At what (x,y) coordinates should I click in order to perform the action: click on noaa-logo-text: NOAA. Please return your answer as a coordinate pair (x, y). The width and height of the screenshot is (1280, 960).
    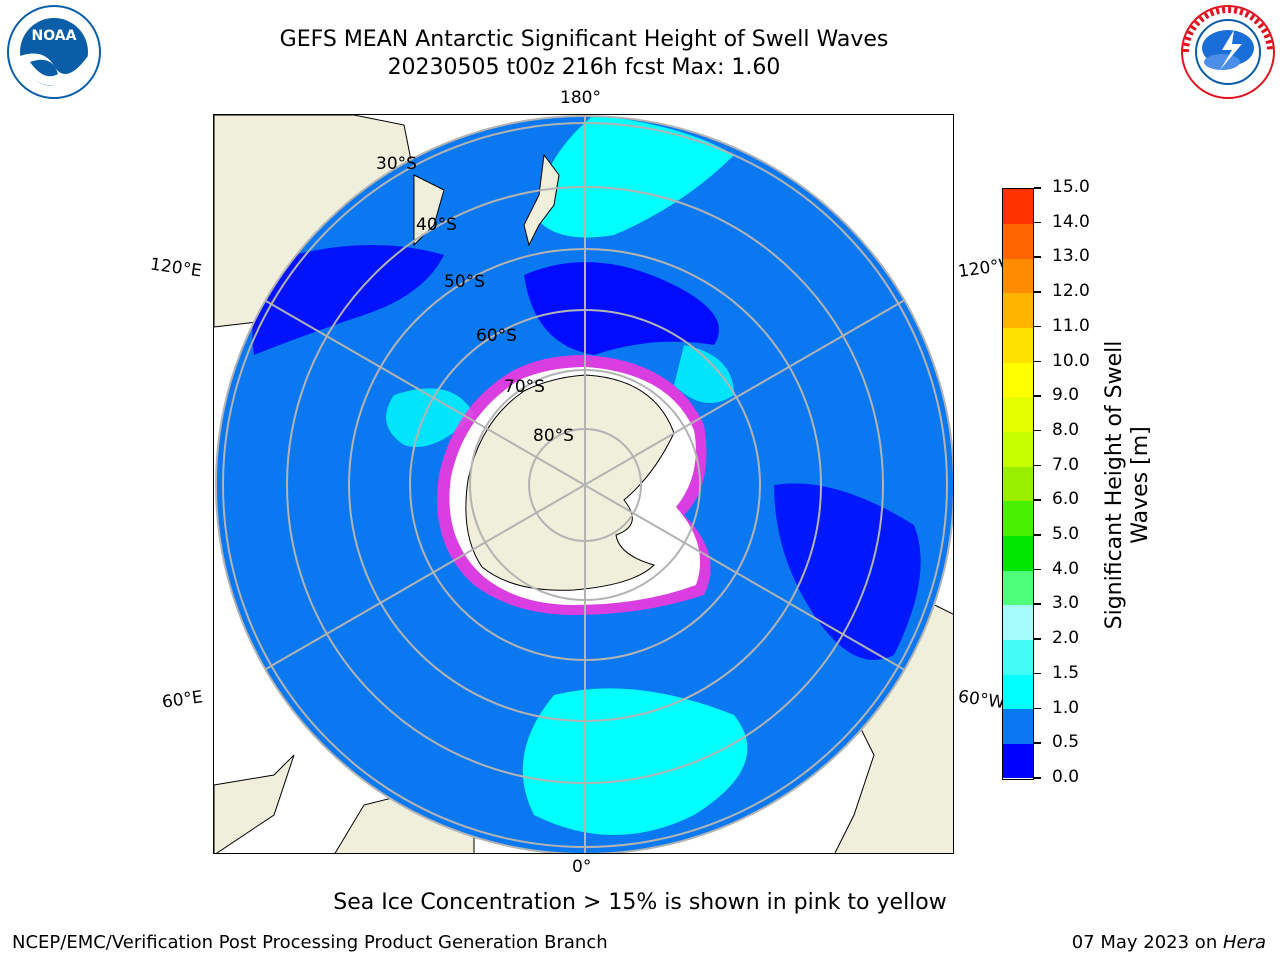
    Looking at the image, I should click on (54, 36).